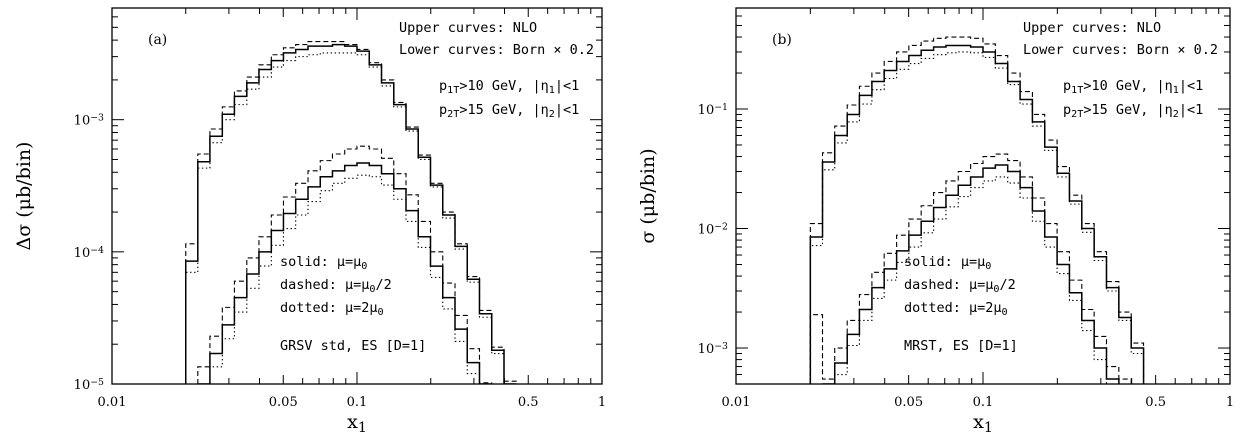 Image resolution: width=1242 pixels, height=437 pixels. What do you see at coordinates (157, 40) in the screenshot?
I see `panel-label: (a)` at bounding box center [157, 40].